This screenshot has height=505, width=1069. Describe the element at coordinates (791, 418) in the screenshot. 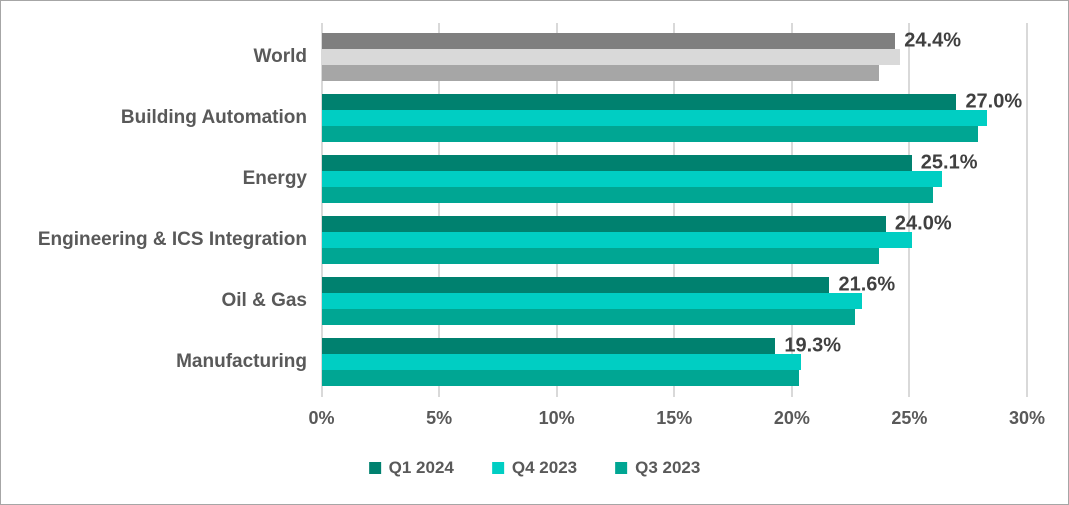

I see `x-tick-label: 20%` at that location.